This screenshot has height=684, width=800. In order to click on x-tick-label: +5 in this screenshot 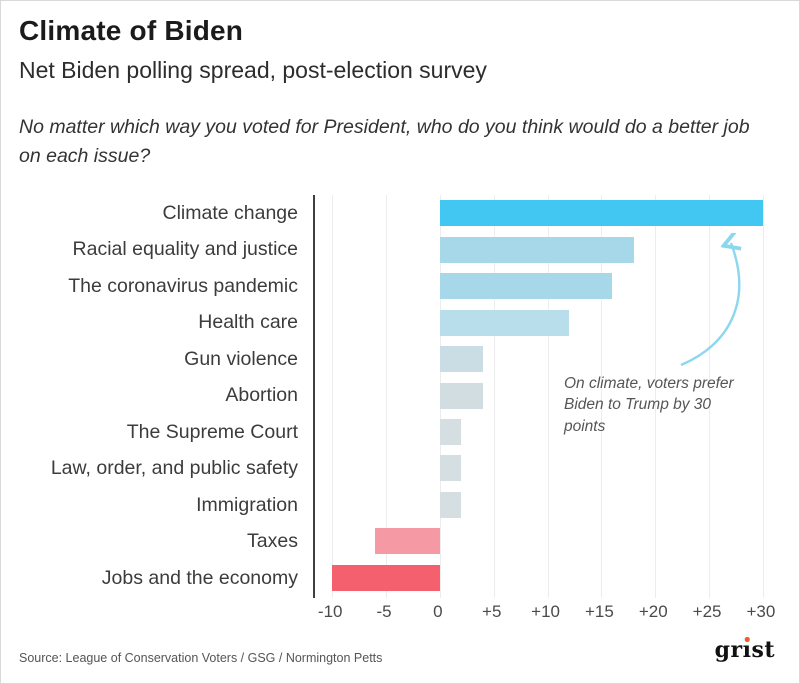, I will do `click(492, 611)`.